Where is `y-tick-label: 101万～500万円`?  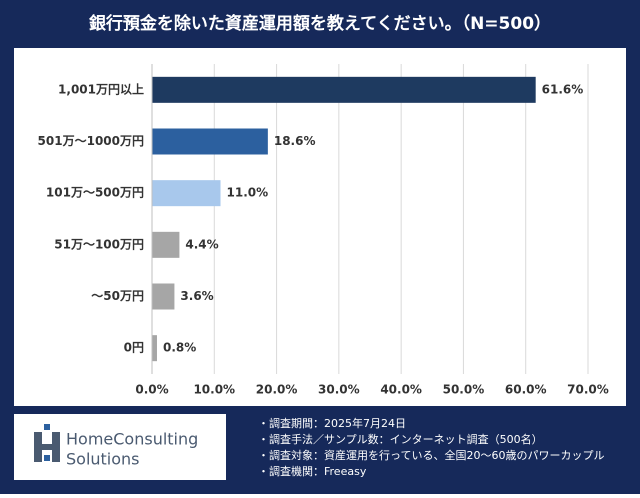
y-tick-label: 101万～500万円 is located at coordinates (95, 193).